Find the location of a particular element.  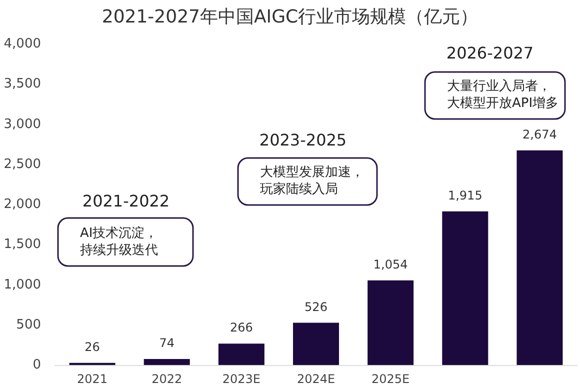

y-tick-label: 1,500 is located at coordinates (22, 244).